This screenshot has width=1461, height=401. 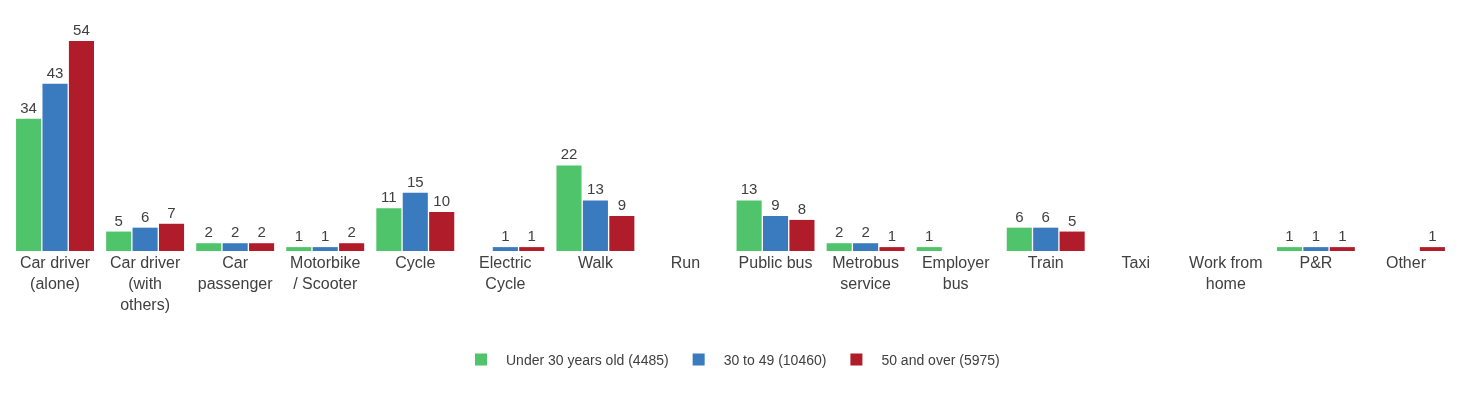 I want to click on data-label: 54, so click(x=81, y=30).